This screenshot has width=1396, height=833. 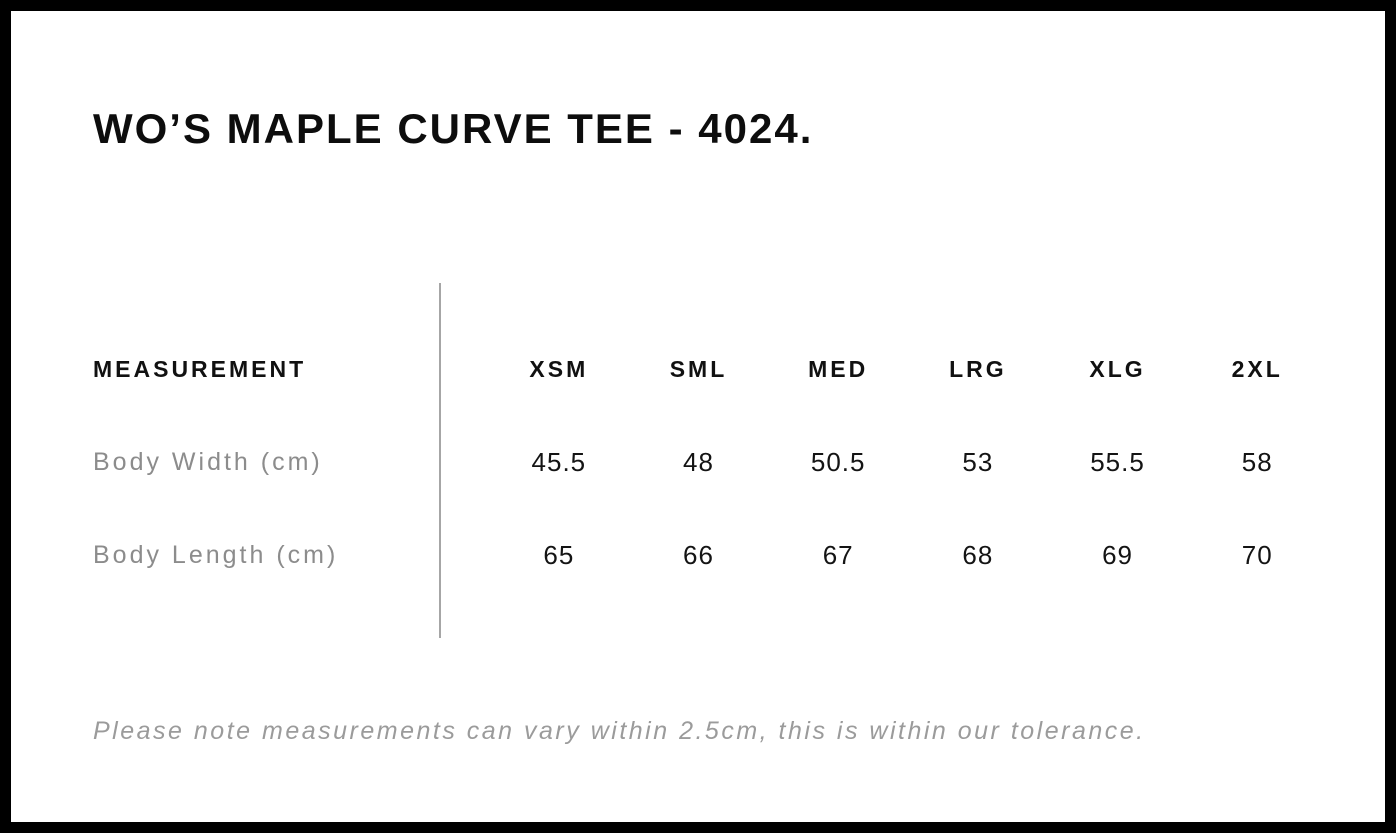 I want to click on measurement-row-label: Body Length (cm), so click(x=216, y=555).